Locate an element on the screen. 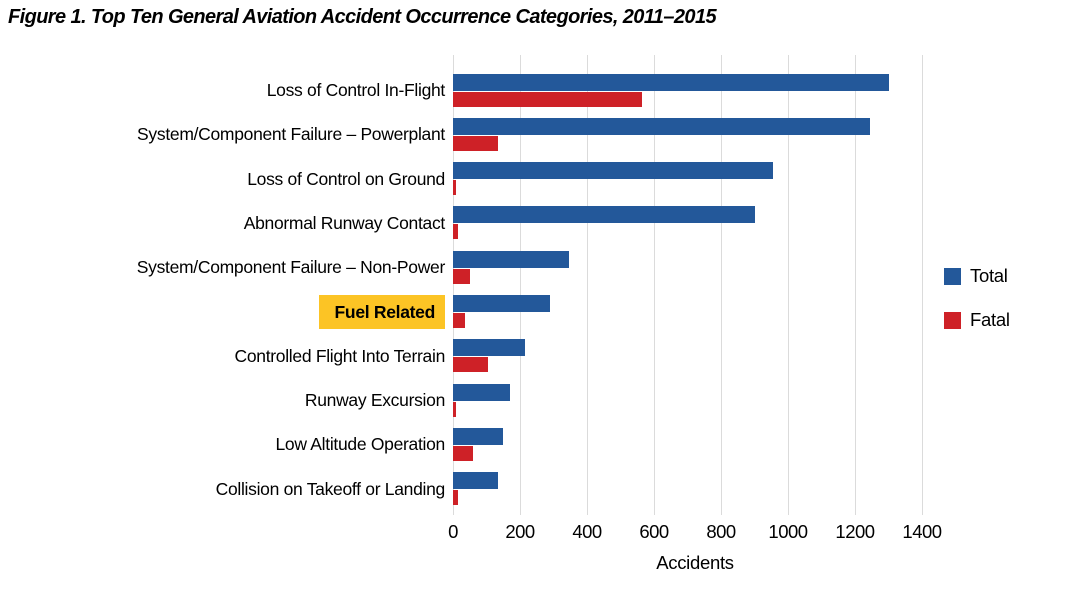  category-label-0: Loss of Control In-Flight is located at coordinates (223, 90).